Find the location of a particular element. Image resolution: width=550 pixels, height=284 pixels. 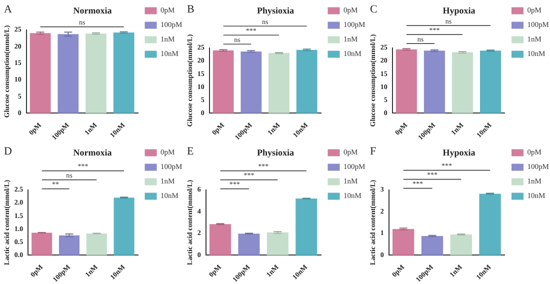

text: A is located at coordinates (8, 9).